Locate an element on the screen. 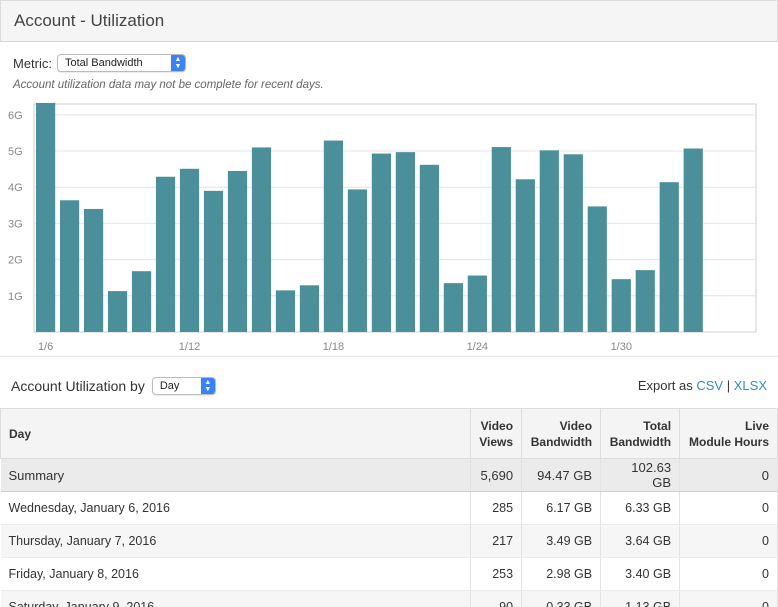  metric-row: Metric: Total Bandwidth ▲ ▼ is located at coordinates (99, 63).